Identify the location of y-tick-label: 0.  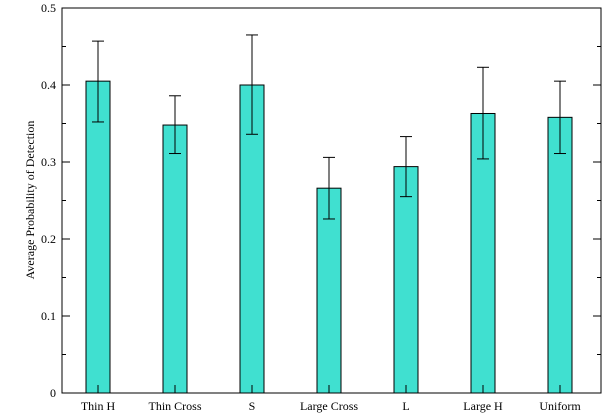
(53, 393).